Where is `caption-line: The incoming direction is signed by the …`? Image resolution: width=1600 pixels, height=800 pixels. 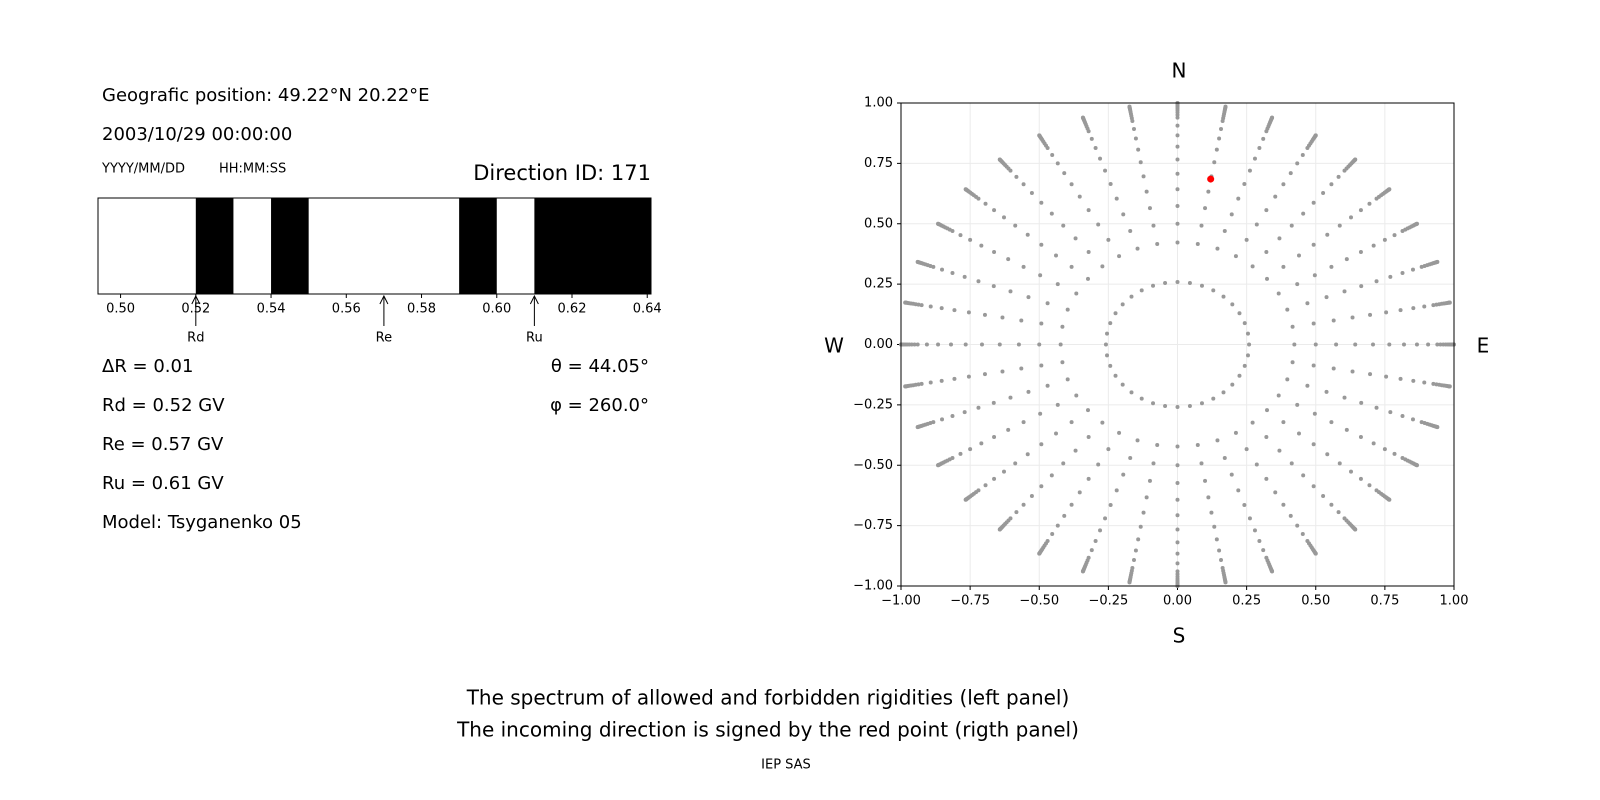
caption-line: The incoming direction is signed by the … is located at coordinates (767, 730).